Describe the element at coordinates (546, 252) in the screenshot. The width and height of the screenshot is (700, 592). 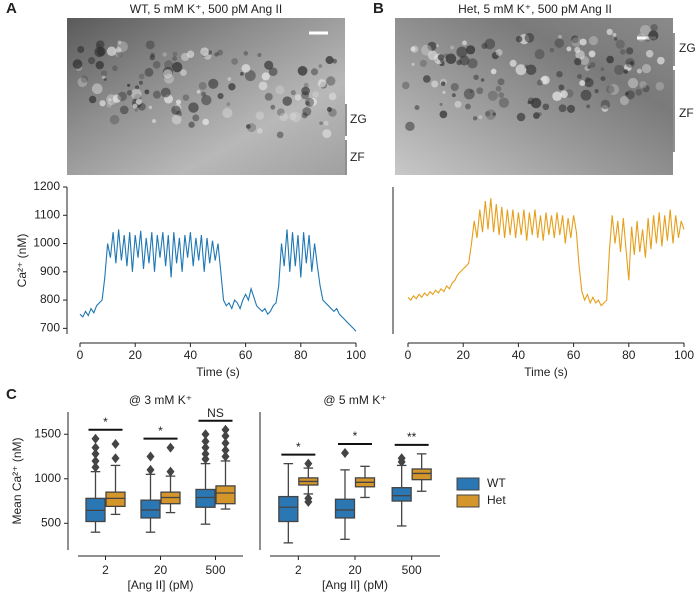
I see `trace` at that location.